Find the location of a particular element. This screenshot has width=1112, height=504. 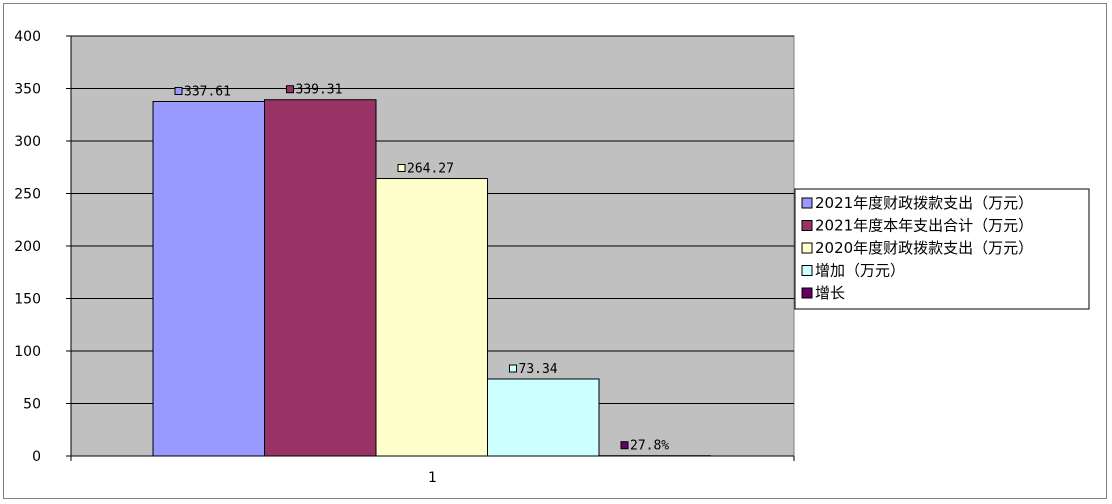

data-label: 264.27 is located at coordinates (430, 169).